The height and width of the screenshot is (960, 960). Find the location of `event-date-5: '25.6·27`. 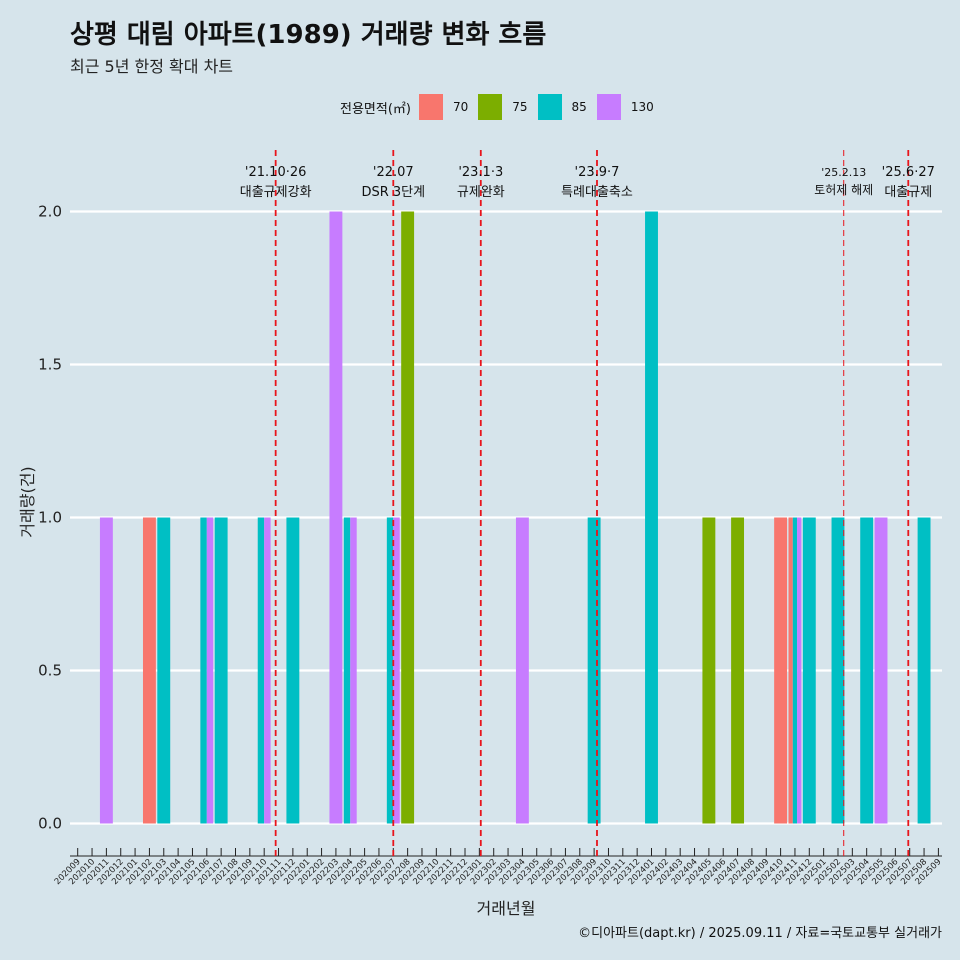

event-date-5: '25.6·27 is located at coordinates (908, 172).